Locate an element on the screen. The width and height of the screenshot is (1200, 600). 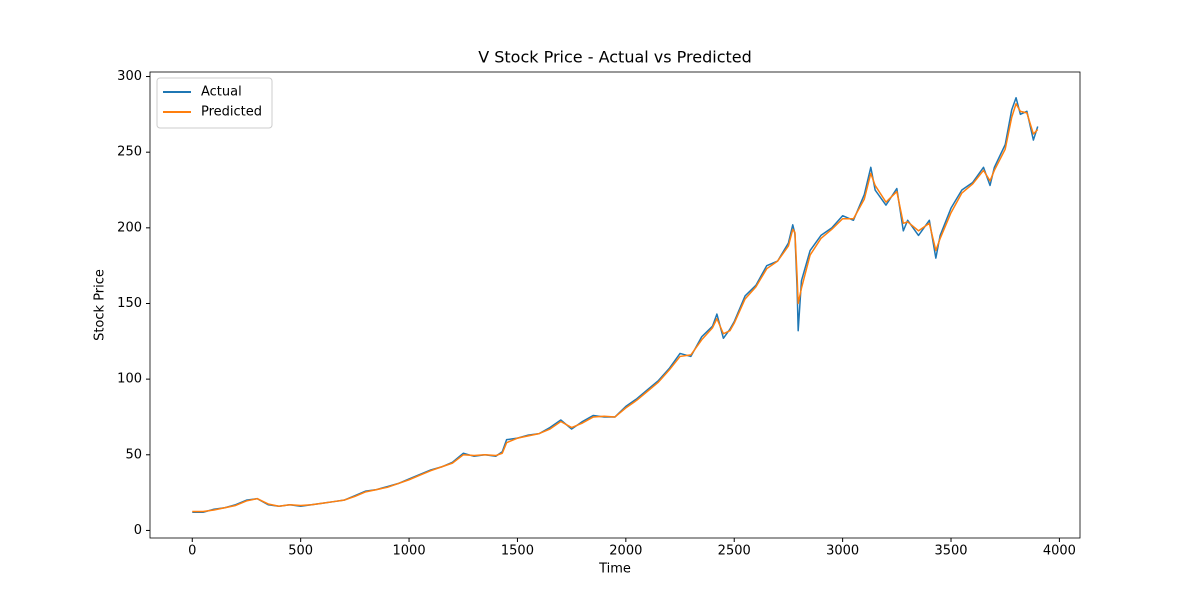
x-axis-label: Time is located at coordinates (614, 569).